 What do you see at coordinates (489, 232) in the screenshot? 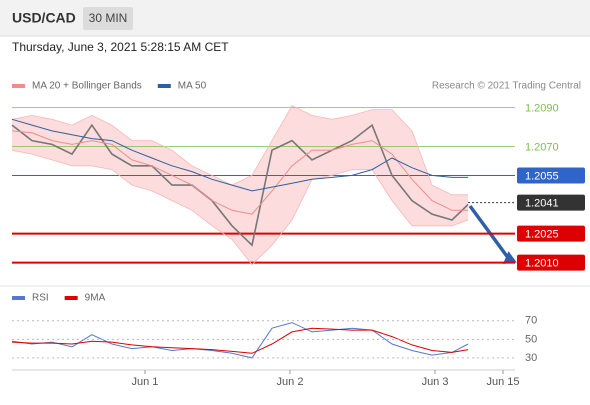
I see `forecast-arrow` at bounding box center [489, 232].